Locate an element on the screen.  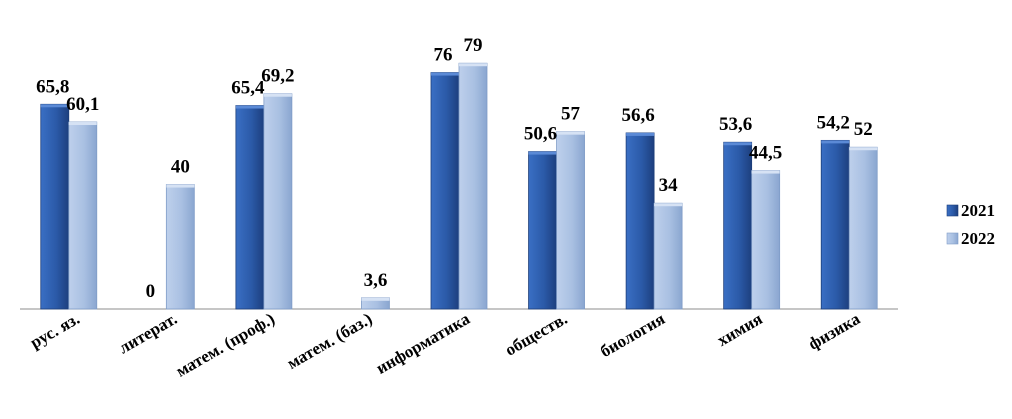
x-tick-label-1: литерат. is located at coordinates (147, 333).